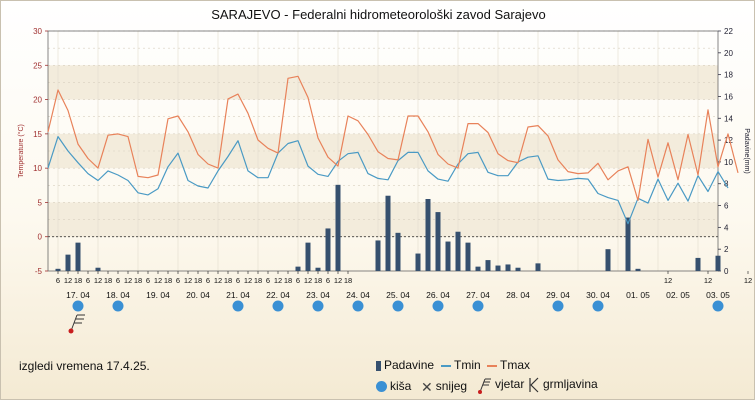 This screenshot has height=400, width=755. What do you see at coordinates (427, 386) in the screenshot?
I see `snow-icon: ✕` at bounding box center [427, 386].